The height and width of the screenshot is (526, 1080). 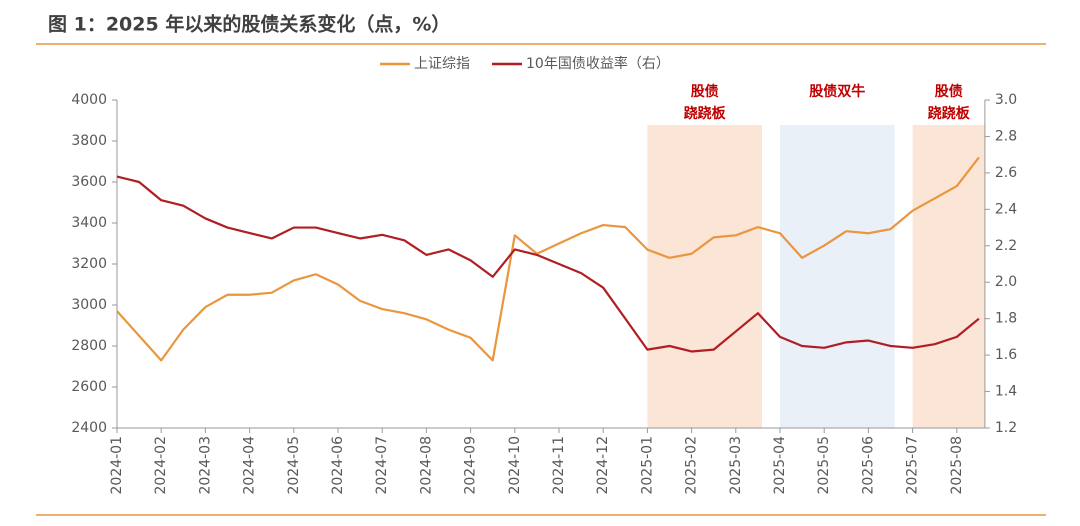 What do you see at coordinates (1006, 173) in the screenshot?
I see `y2-tick-label: 2.6` at bounding box center [1006, 173].